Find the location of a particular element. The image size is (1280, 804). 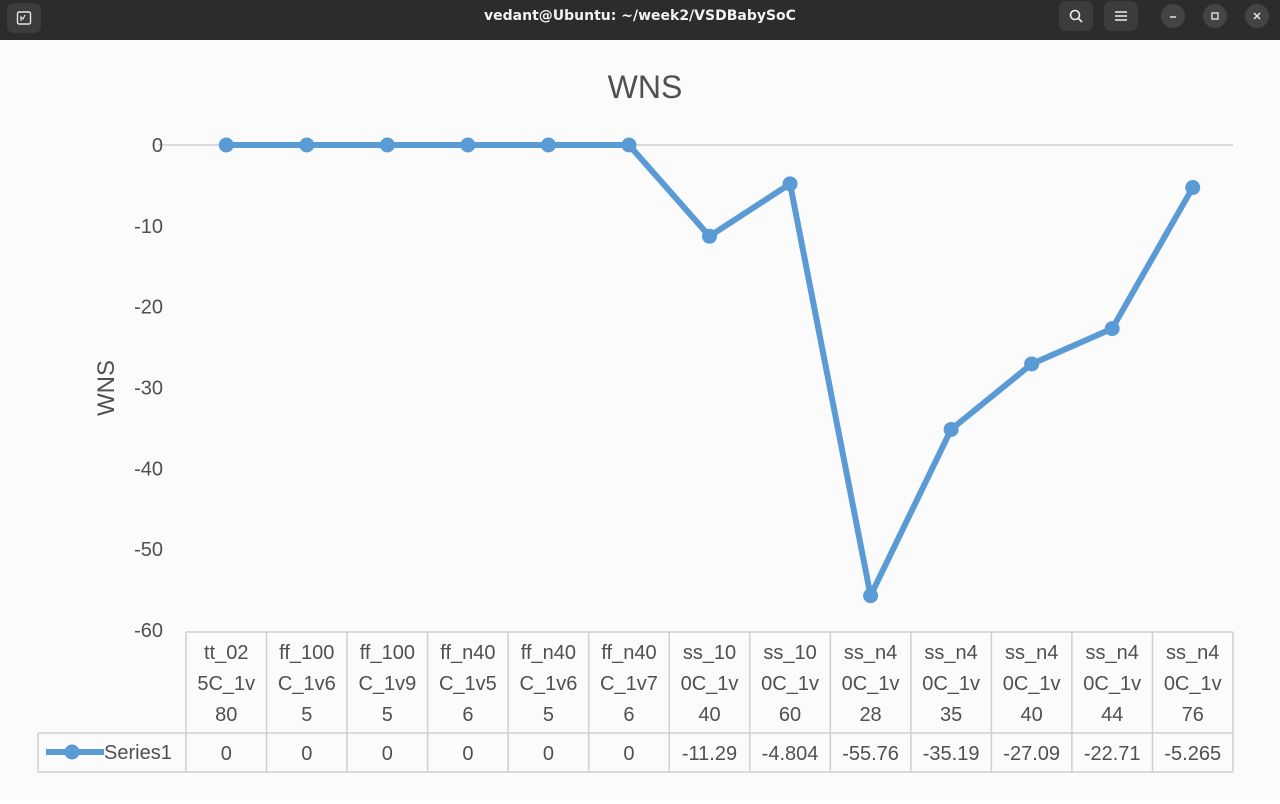

y-tick-label: -40 is located at coordinates (148, 469).